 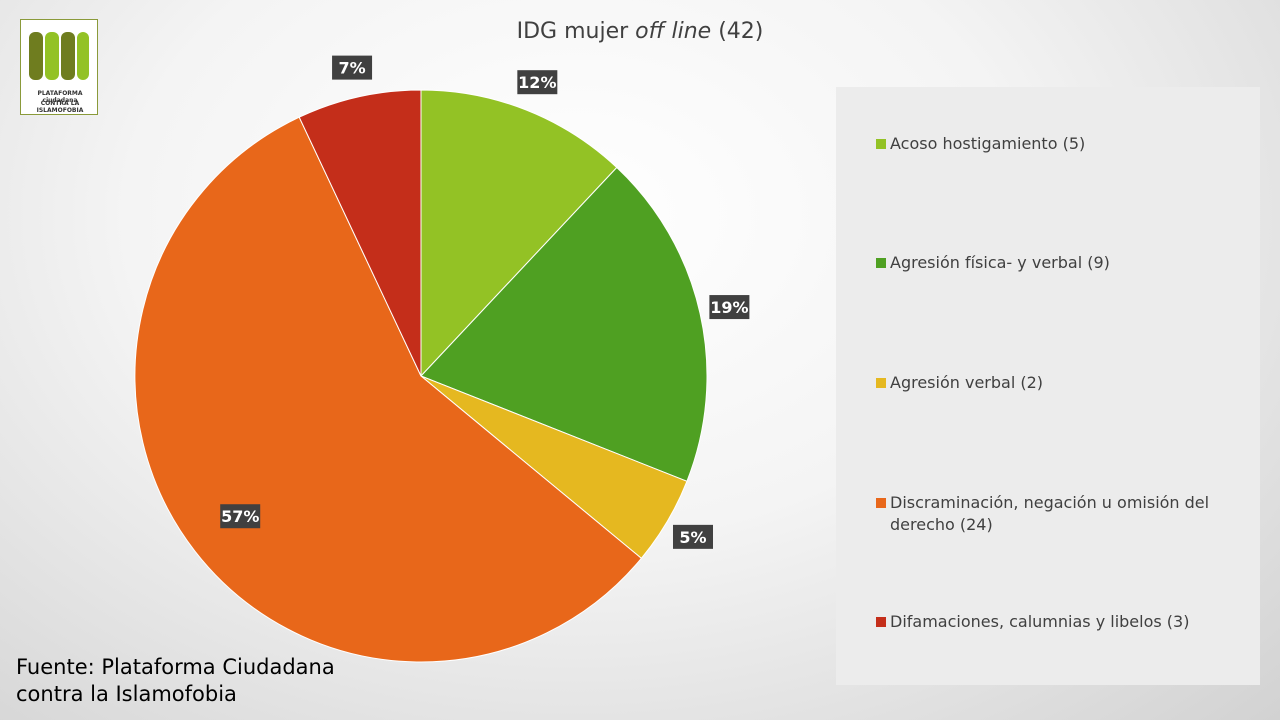 I want to click on legend-label: Acoso hostigamiento (5), so click(x=988, y=143).